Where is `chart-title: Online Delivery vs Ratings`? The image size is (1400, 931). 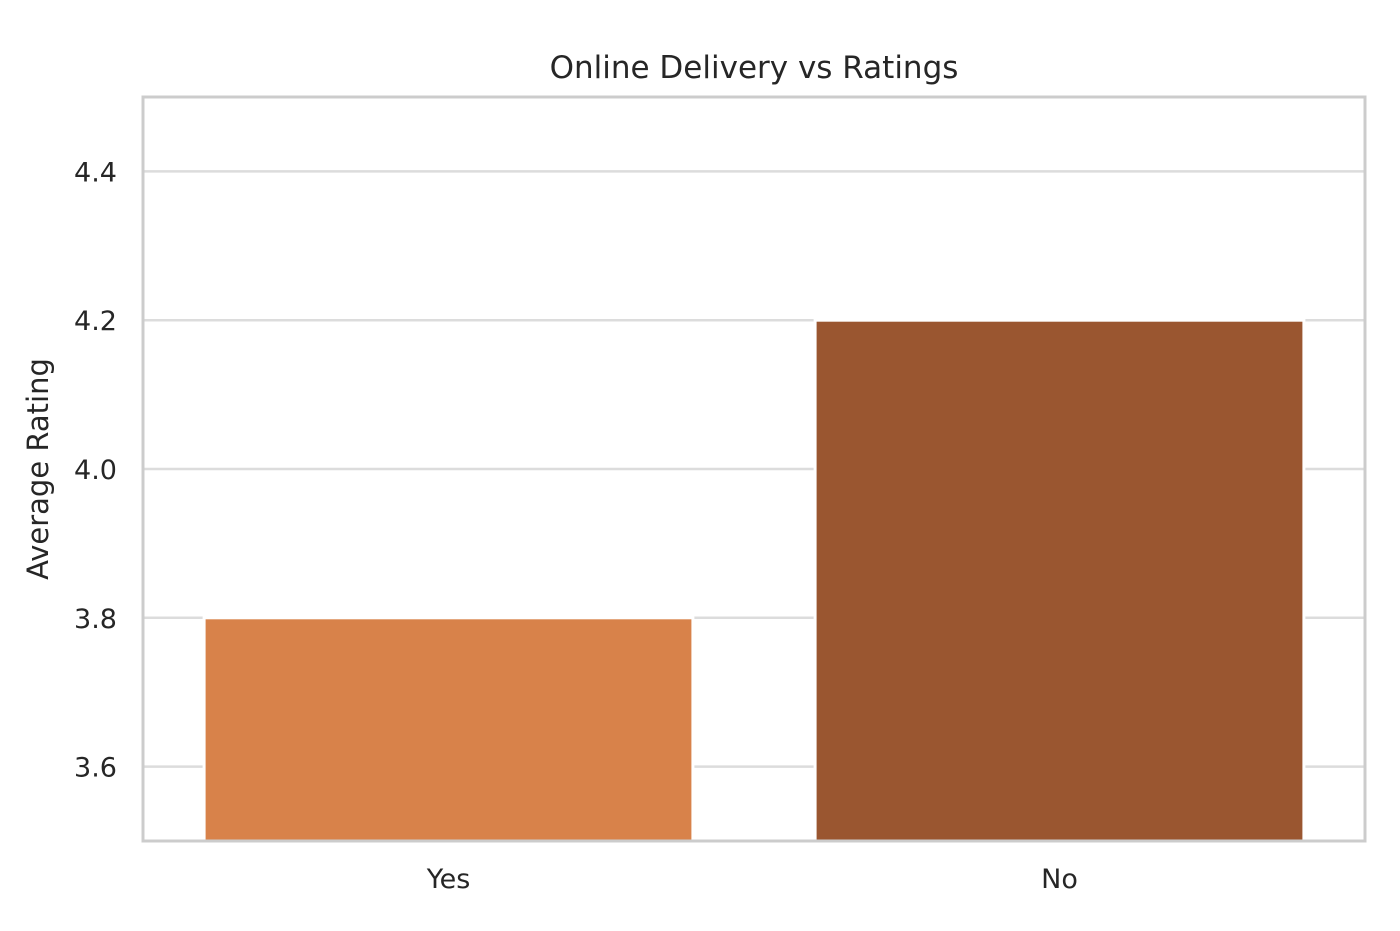 chart-title: Online Delivery vs Ratings is located at coordinates (754, 68).